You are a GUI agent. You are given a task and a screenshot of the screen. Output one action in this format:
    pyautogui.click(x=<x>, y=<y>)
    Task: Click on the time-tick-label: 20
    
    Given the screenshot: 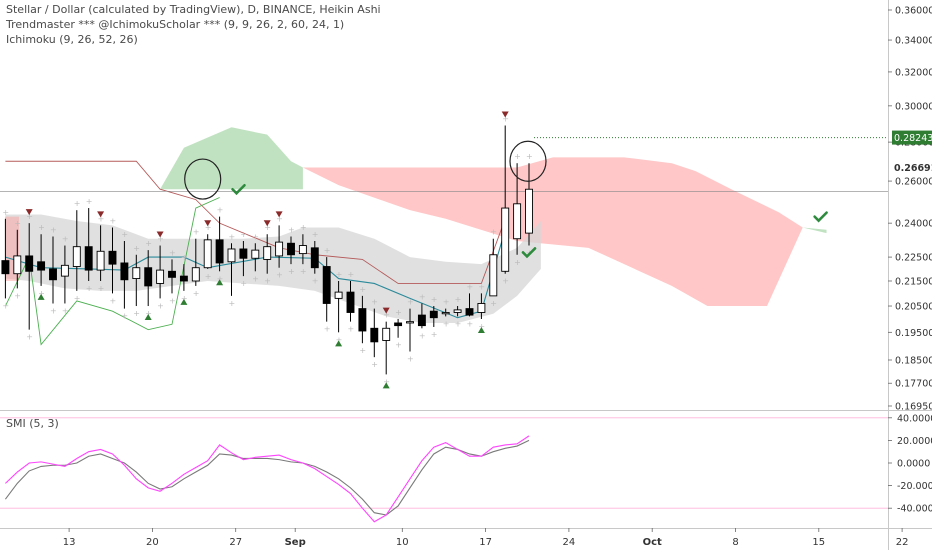 What is the action you would take?
    pyautogui.click(x=152, y=542)
    